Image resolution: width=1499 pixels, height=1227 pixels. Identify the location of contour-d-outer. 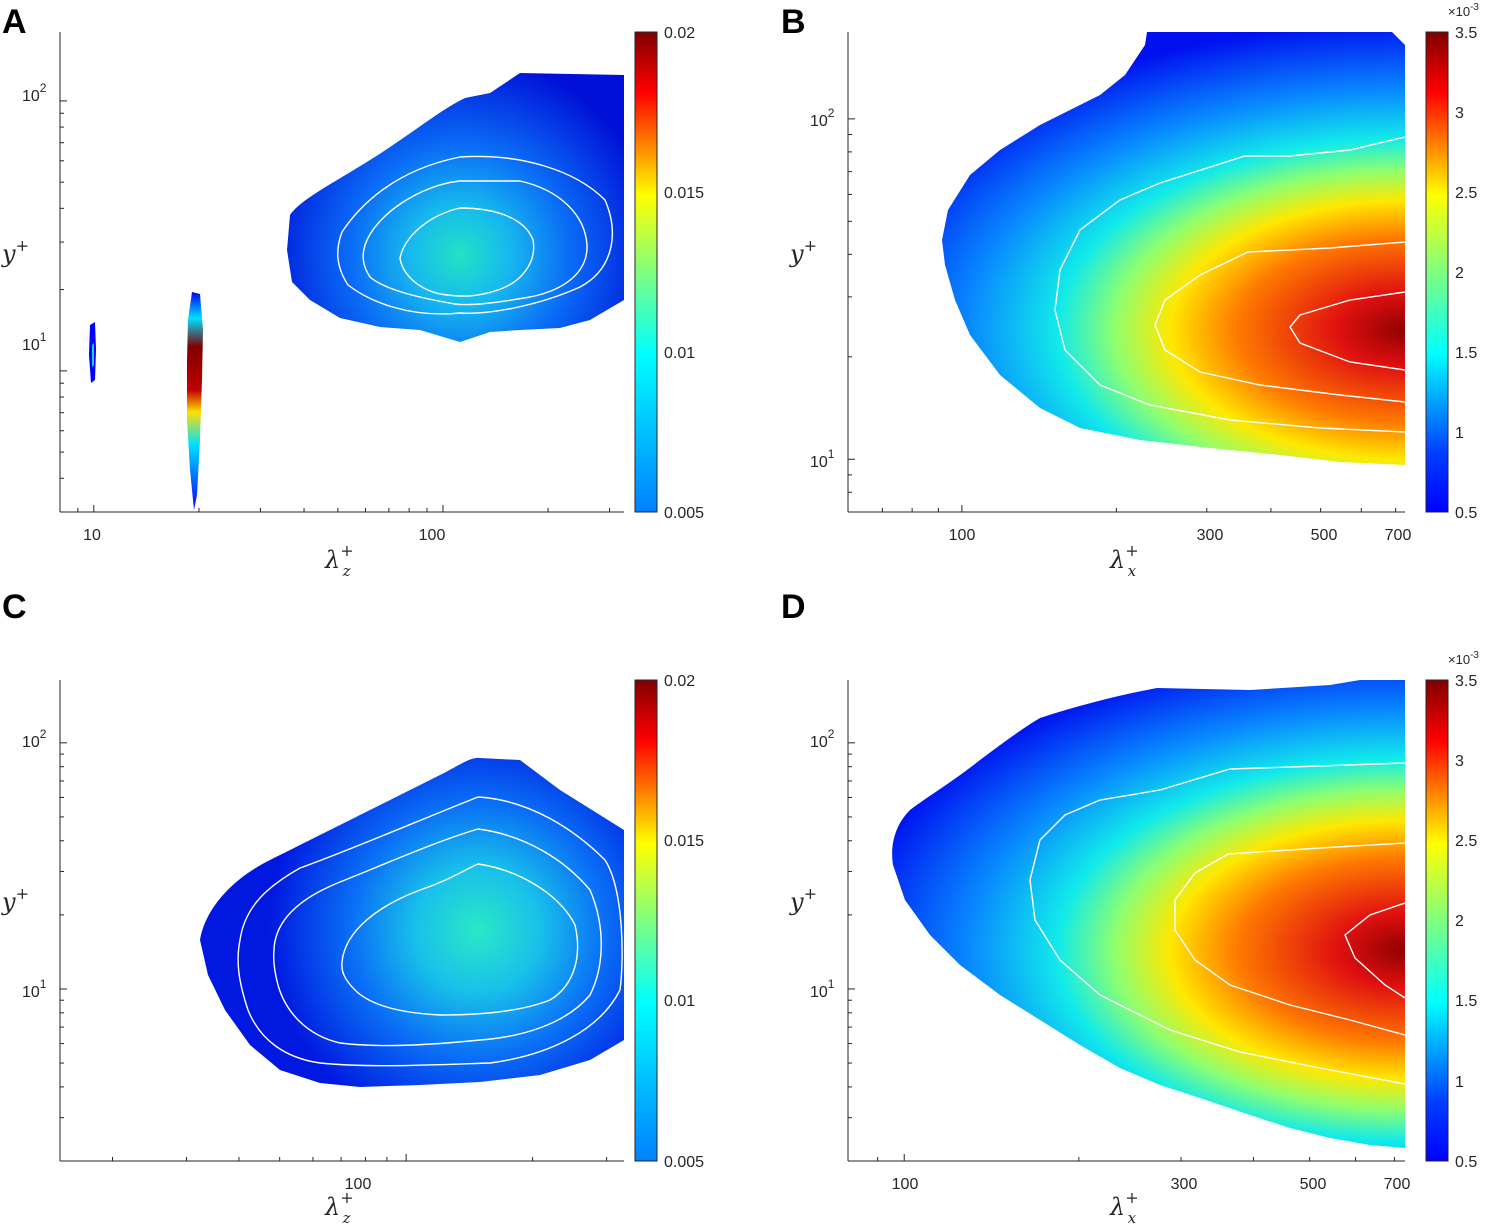
(1217, 923).